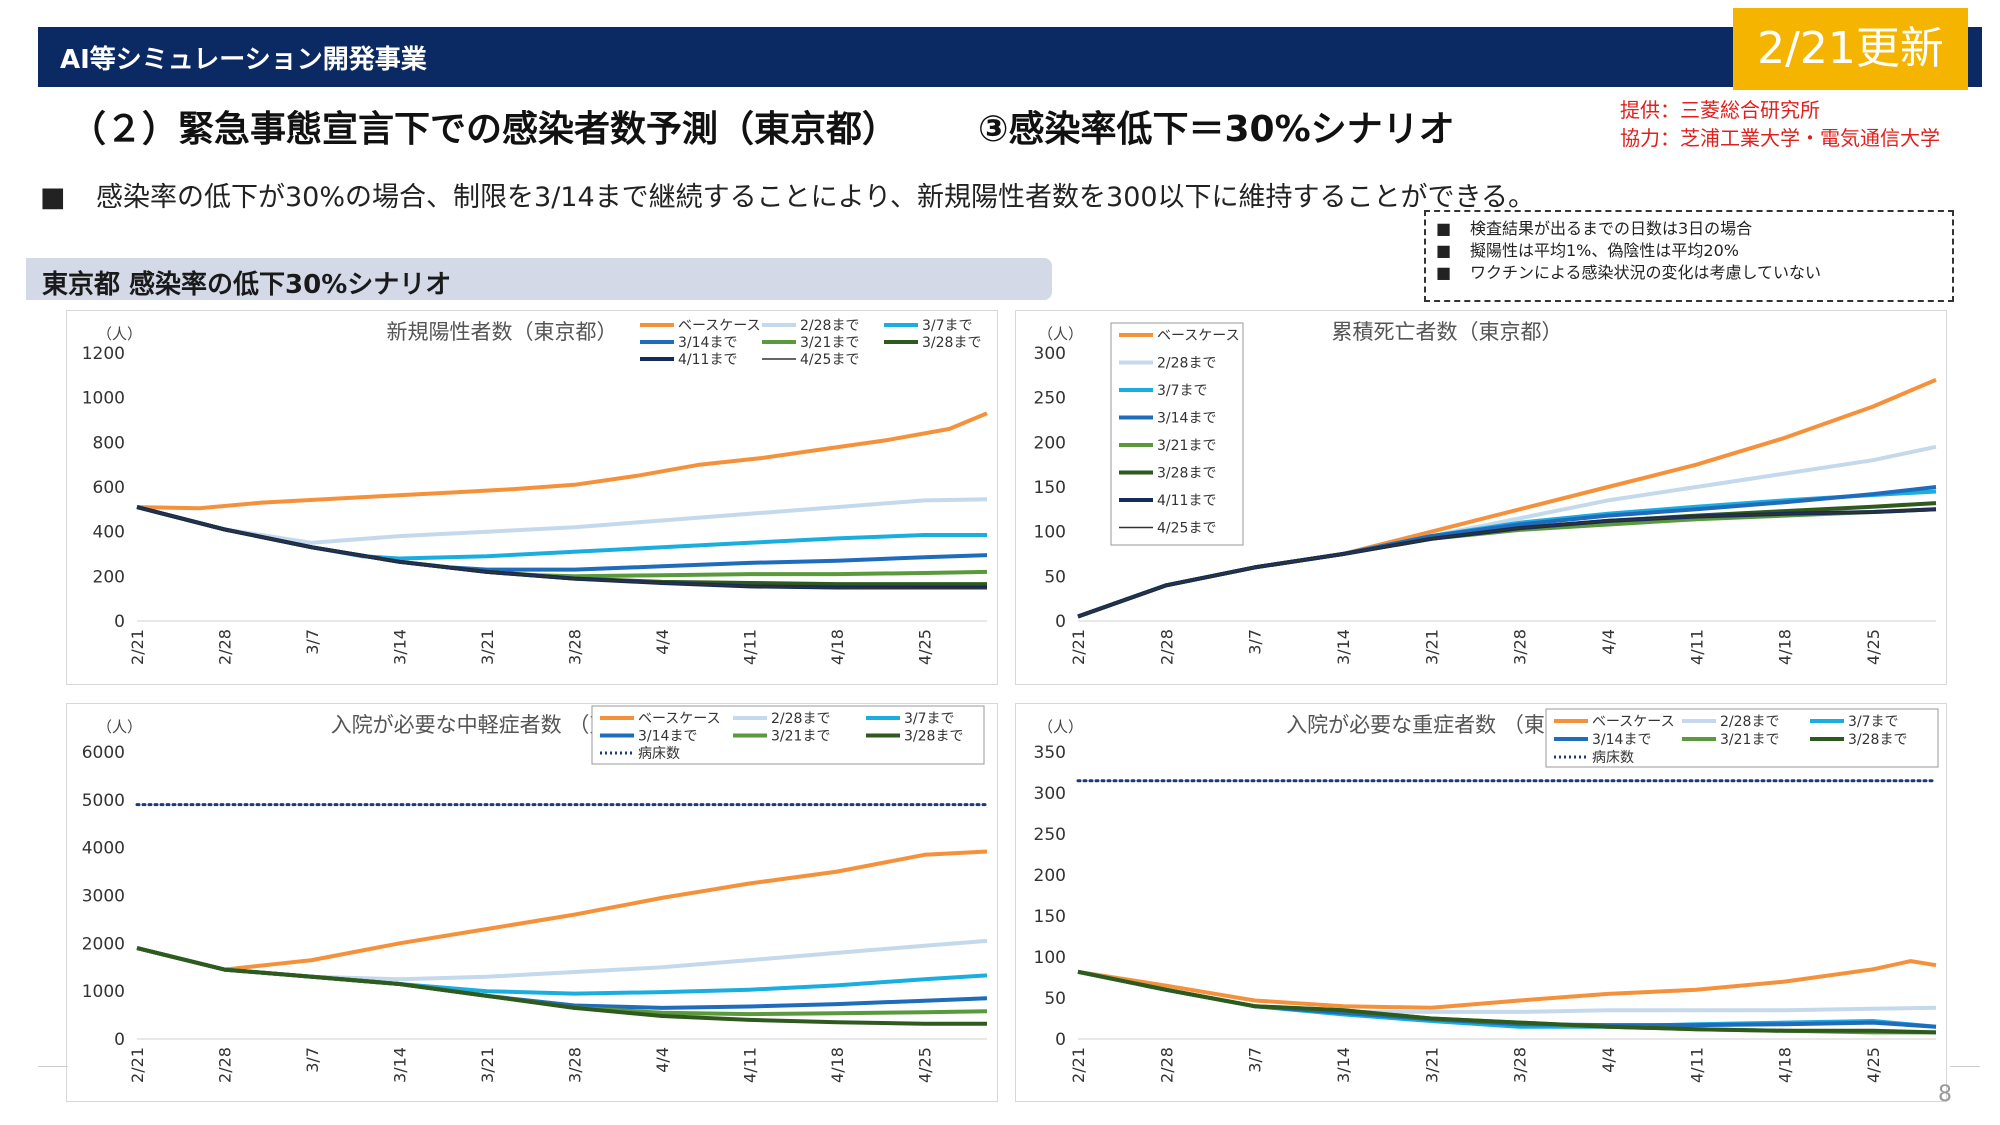 This screenshot has width=2000, height=1125. What do you see at coordinates (1060, 727) in the screenshot?
I see `y-axis-unit: （人）` at bounding box center [1060, 727].